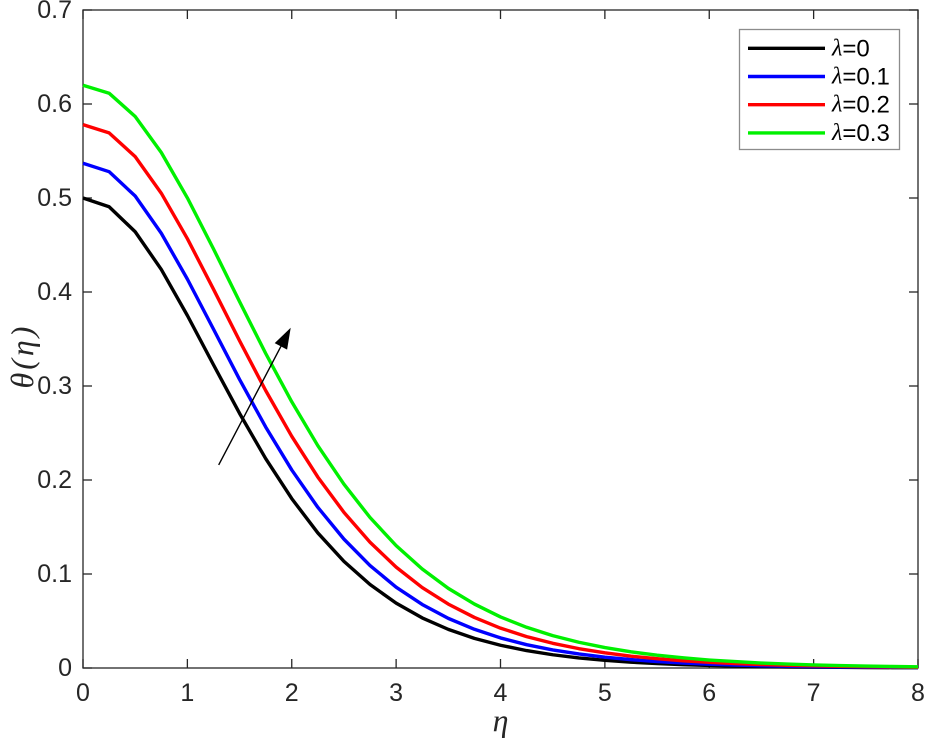  I want to click on legend-label: λ=0, so click(850, 48).